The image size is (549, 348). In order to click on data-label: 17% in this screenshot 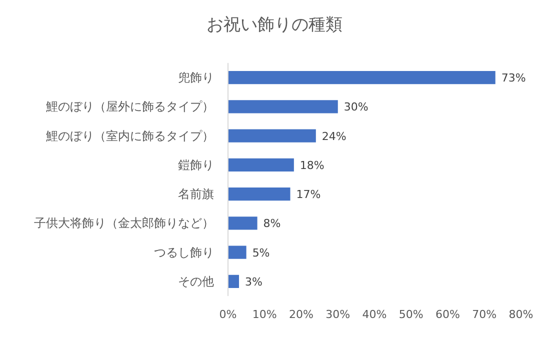, I will do `click(308, 195)`.